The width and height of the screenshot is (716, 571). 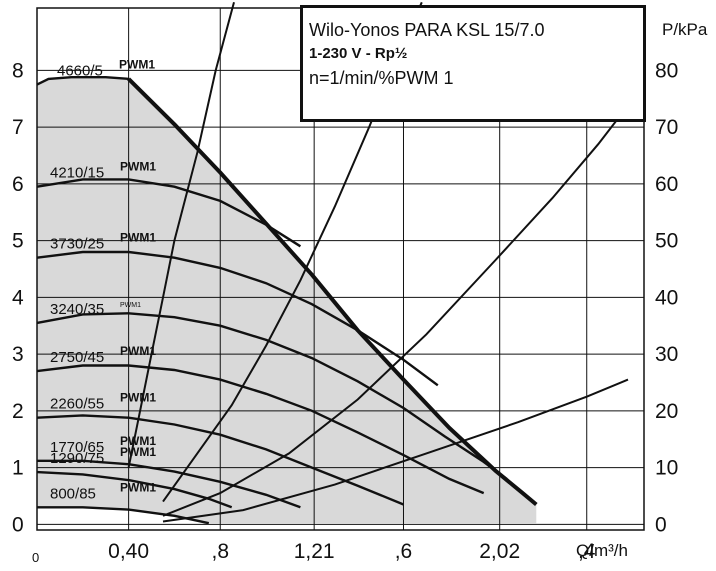 What do you see at coordinates (220, 551) in the screenshot?
I see `x-tick-label: ,8` at bounding box center [220, 551].